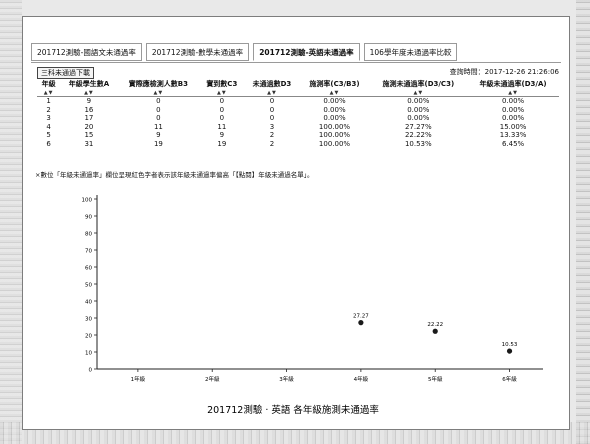 The width and height of the screenshot is (590, 444). What do you see at coordinates (418, 126) in the screenshot?
I see `cell-test-fail-rate: 27.27%` at bounding box center [418, 126].